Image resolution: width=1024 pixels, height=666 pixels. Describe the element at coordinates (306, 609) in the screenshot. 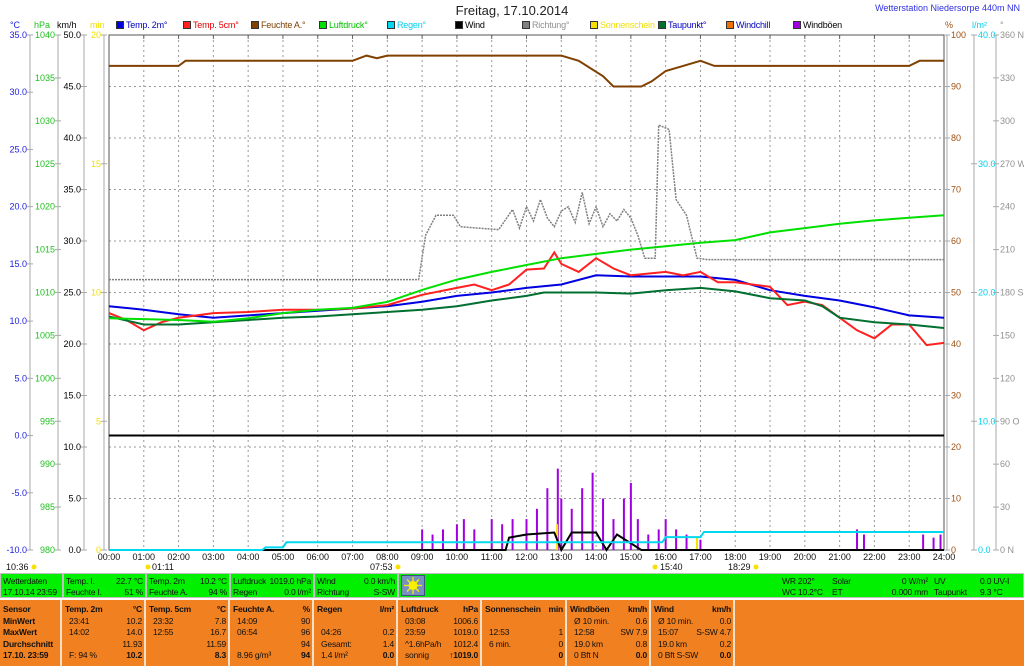

I see `stats-value: %` at that location.